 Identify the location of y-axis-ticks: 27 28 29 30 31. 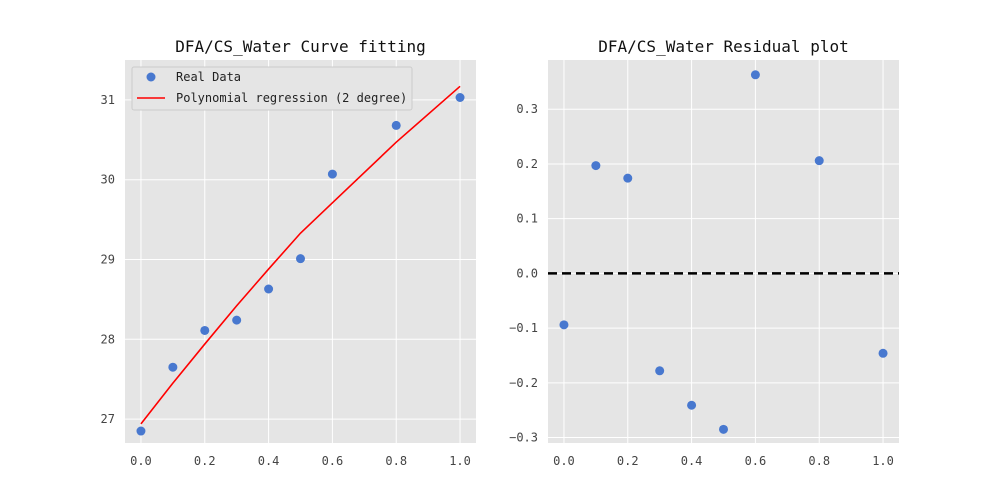
(108, 259).